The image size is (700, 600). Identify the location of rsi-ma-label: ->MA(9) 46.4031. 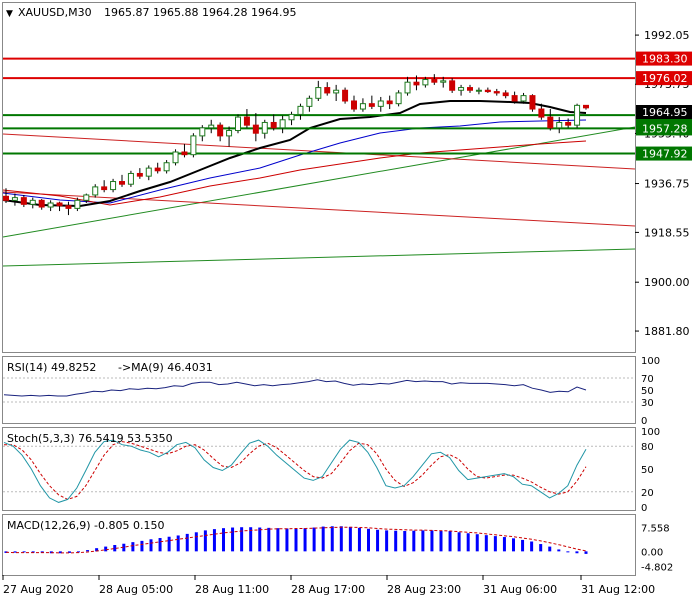
(165, 367).